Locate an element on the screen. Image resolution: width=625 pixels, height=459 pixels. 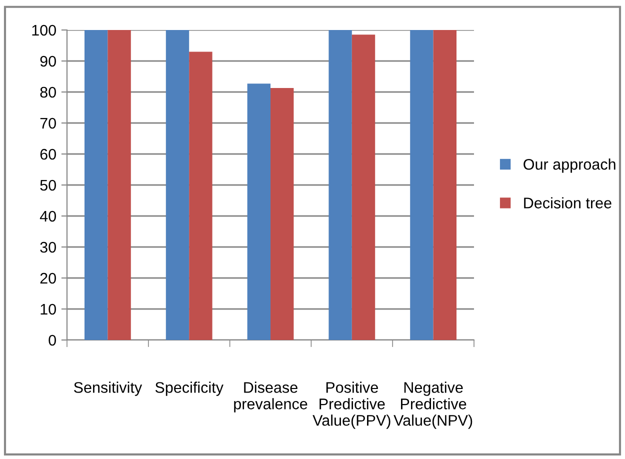
y-tick-label: 90 is located at coordinates (48, 61).